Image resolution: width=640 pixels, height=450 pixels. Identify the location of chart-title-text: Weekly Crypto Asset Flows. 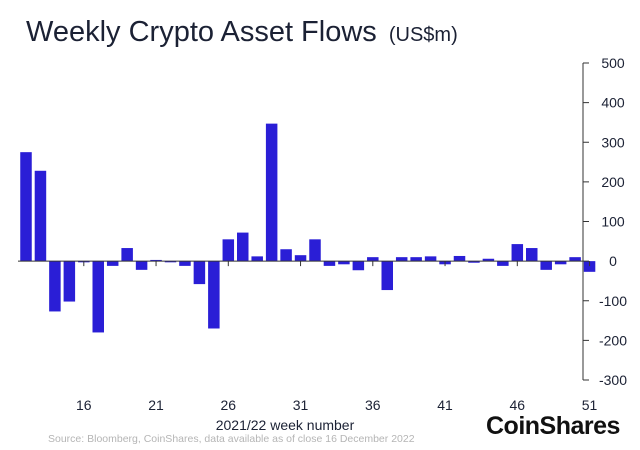
(201, 32).